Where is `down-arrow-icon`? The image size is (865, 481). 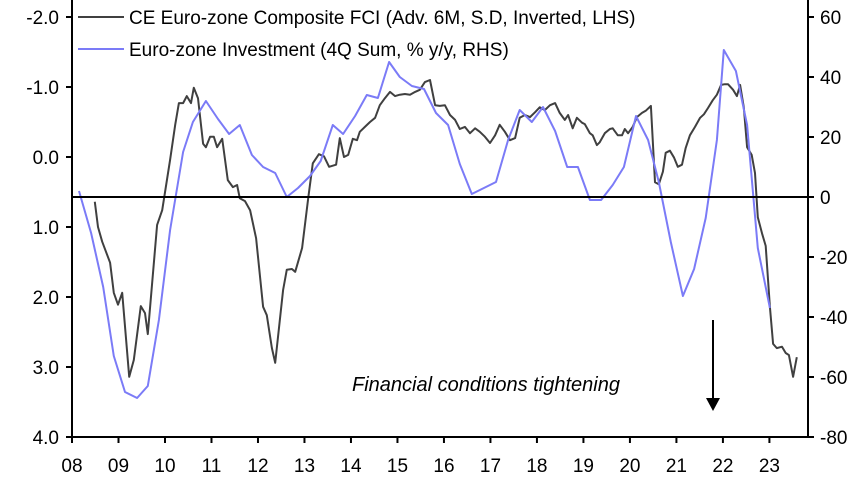
down-arrow-icon is located at coordinates (713, 365).